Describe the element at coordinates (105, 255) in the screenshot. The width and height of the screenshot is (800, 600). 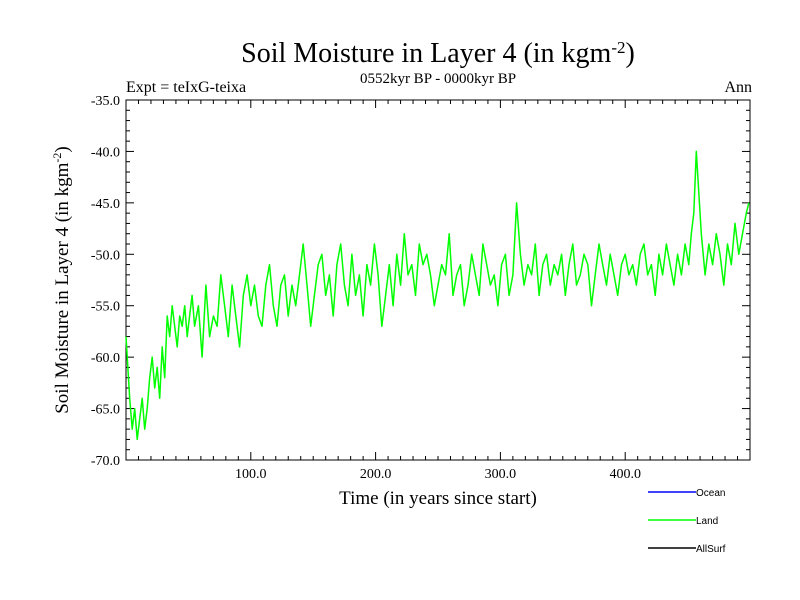
I see `y-tick-label: -50.0` at that location.